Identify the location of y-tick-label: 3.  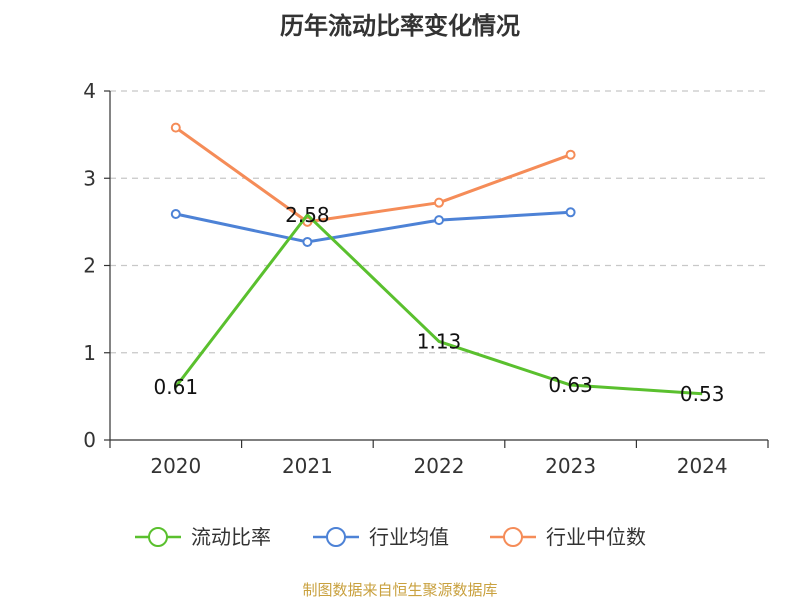
(89, 178).